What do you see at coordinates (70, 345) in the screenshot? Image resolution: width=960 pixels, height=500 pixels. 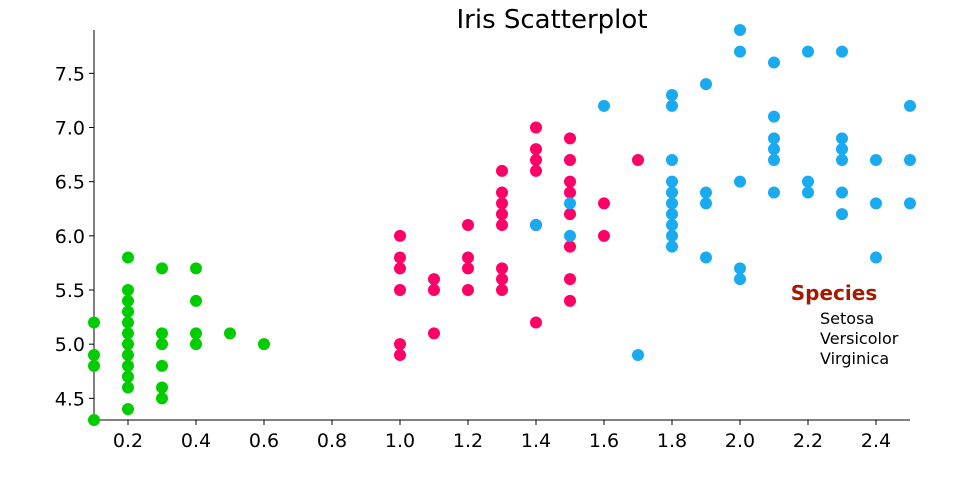 I see `y-tick-label: 5.0` at bounding box center [70, 345].